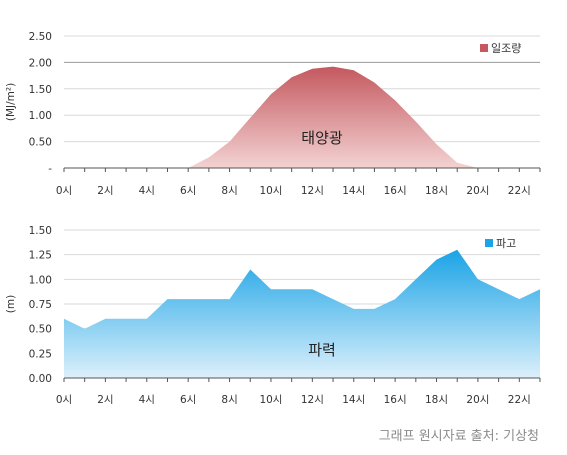  I want to click on y-tick-label: -, so click(50, 169).